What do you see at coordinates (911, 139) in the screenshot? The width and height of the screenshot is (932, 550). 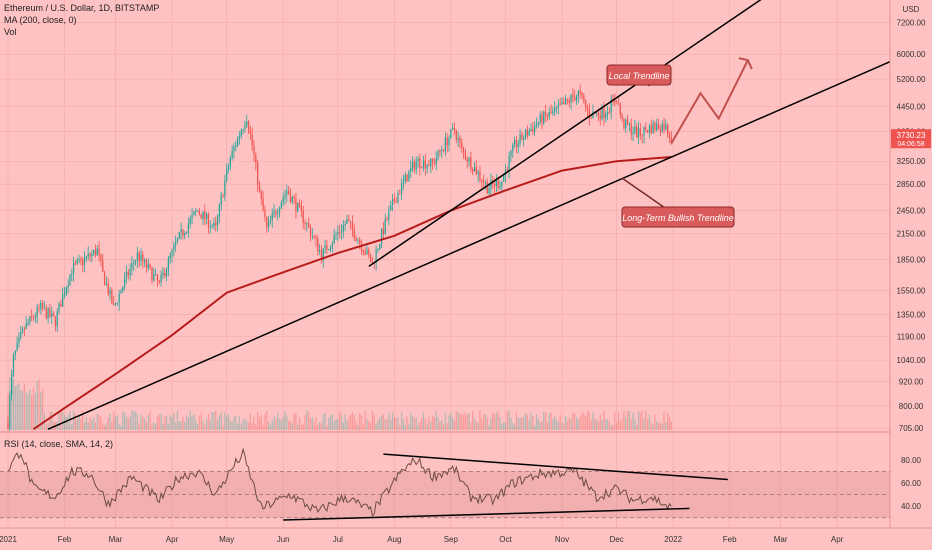 I see `last-price-tag` at bounding box center [911, 139].